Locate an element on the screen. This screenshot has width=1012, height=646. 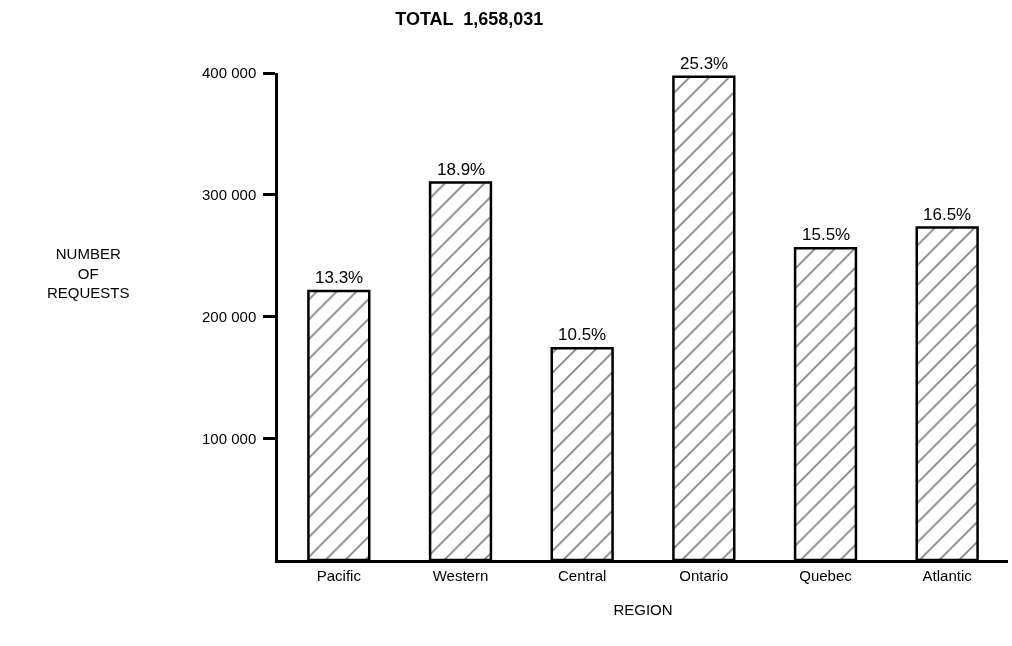
x-tick-label: Western is located at coordinates (460, 575).